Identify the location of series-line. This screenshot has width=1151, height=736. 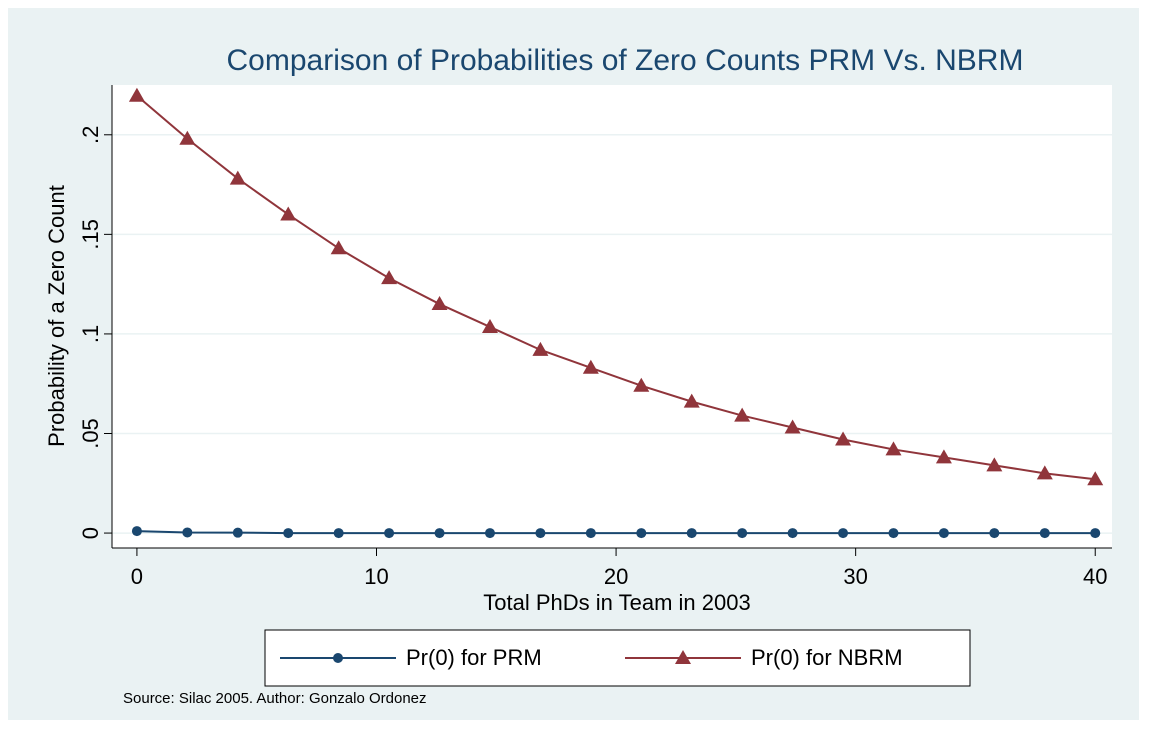
(616, 532).